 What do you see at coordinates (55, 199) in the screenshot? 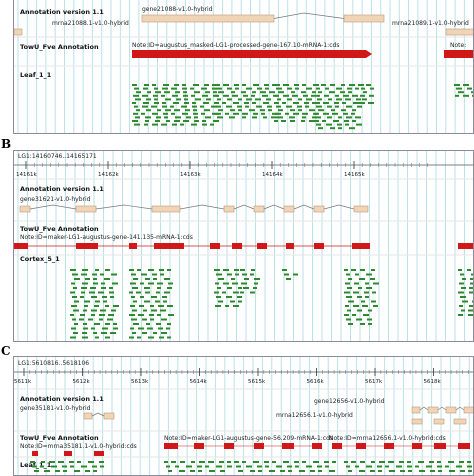
I see `gene-label: gene31621-v1.0-hybrid` at bounding box center [55, 199].